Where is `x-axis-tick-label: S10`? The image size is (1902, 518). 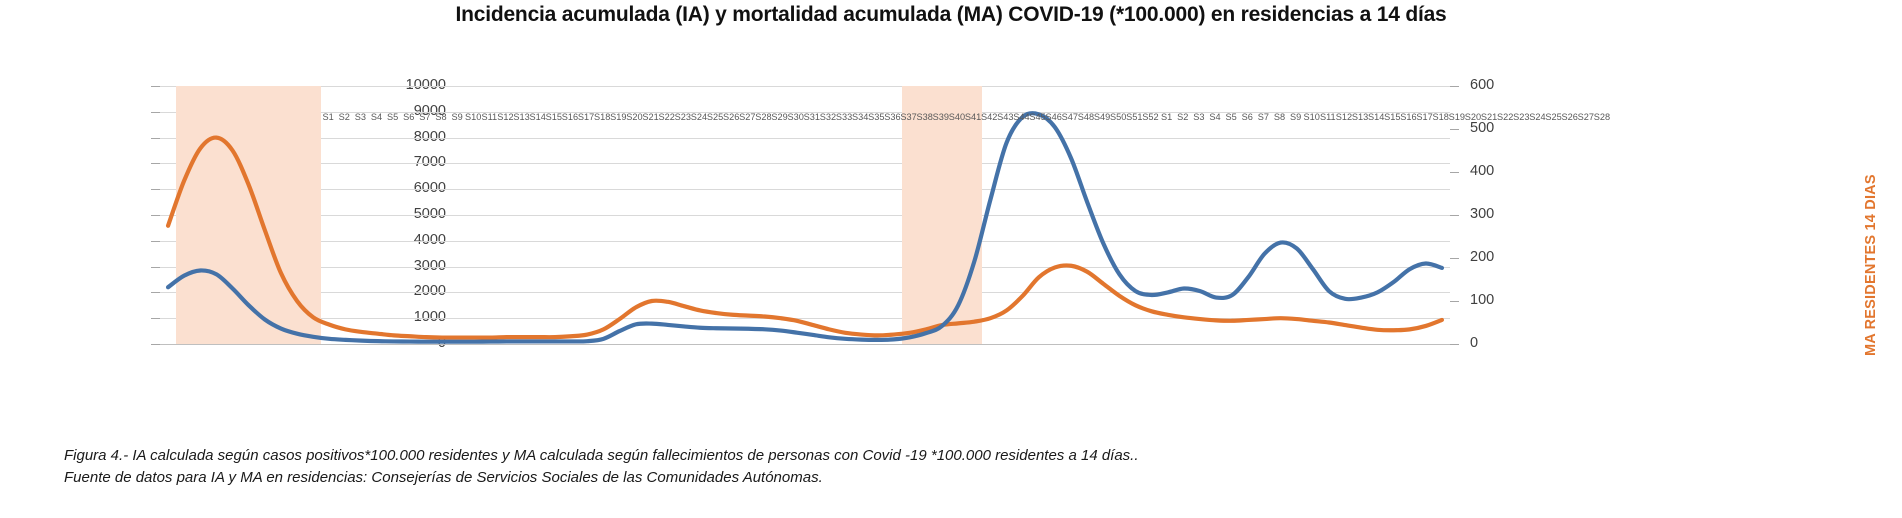 x-axis-tick-label: S10 is located at coordinates (473, 117).